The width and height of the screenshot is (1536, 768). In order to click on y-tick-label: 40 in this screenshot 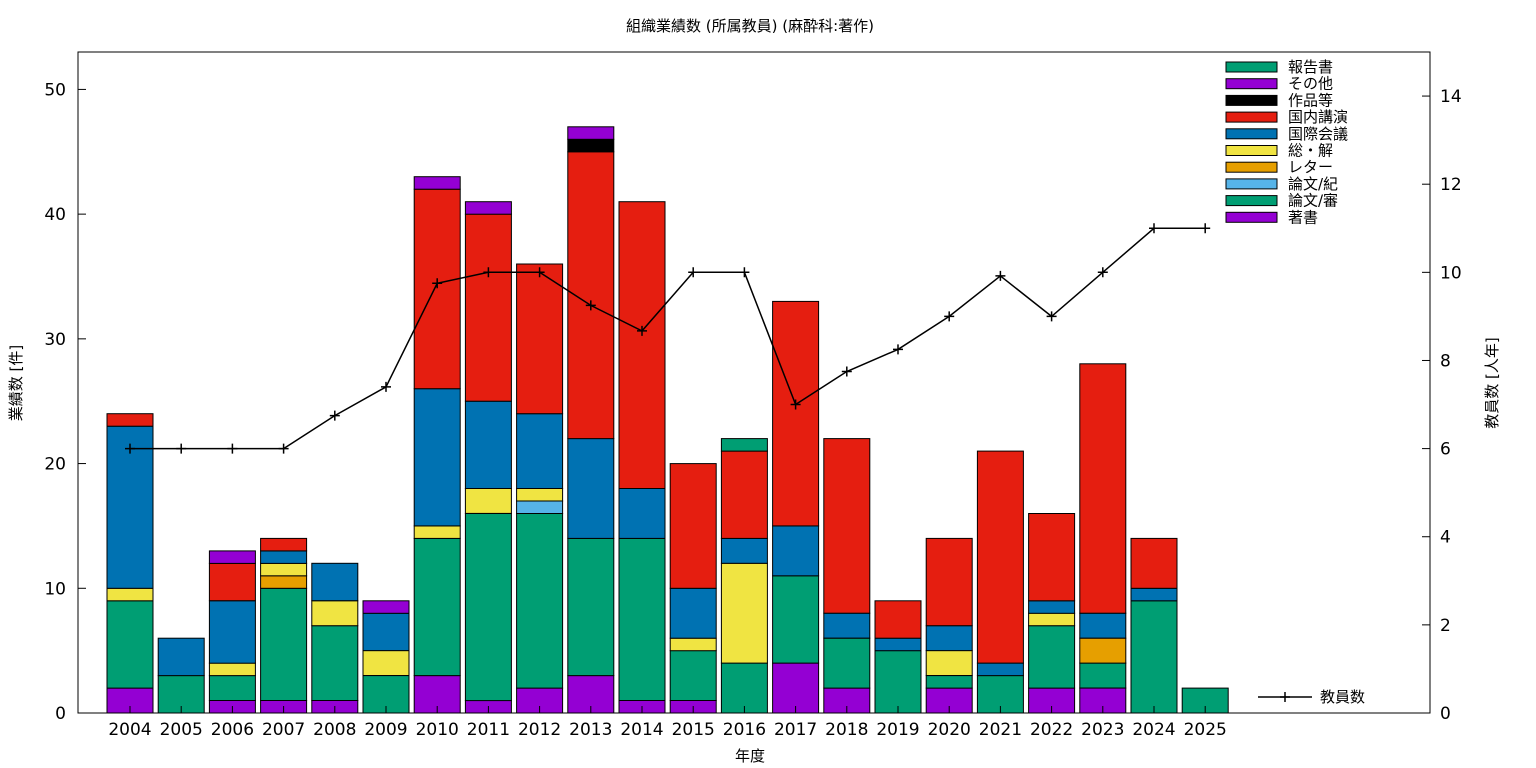, I will do `click(55, 215)`.